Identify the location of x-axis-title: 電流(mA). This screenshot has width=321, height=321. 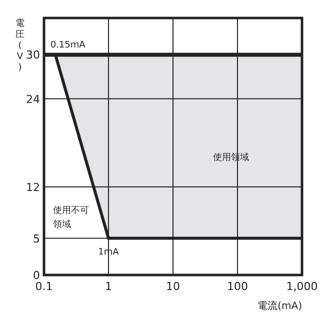
(280, 306).